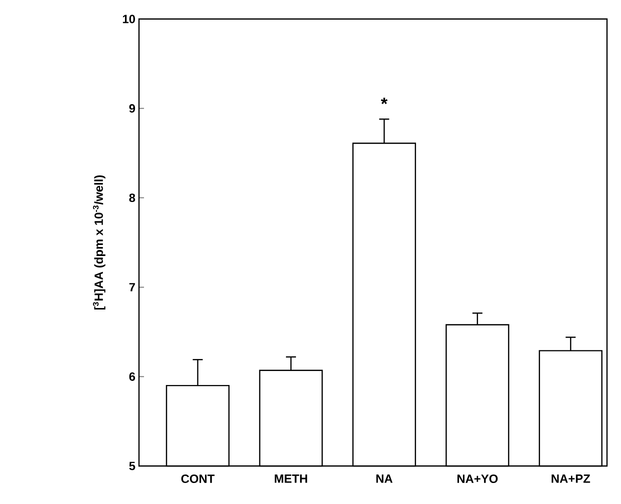  I want to click on annotation: *, so click(384, 101).